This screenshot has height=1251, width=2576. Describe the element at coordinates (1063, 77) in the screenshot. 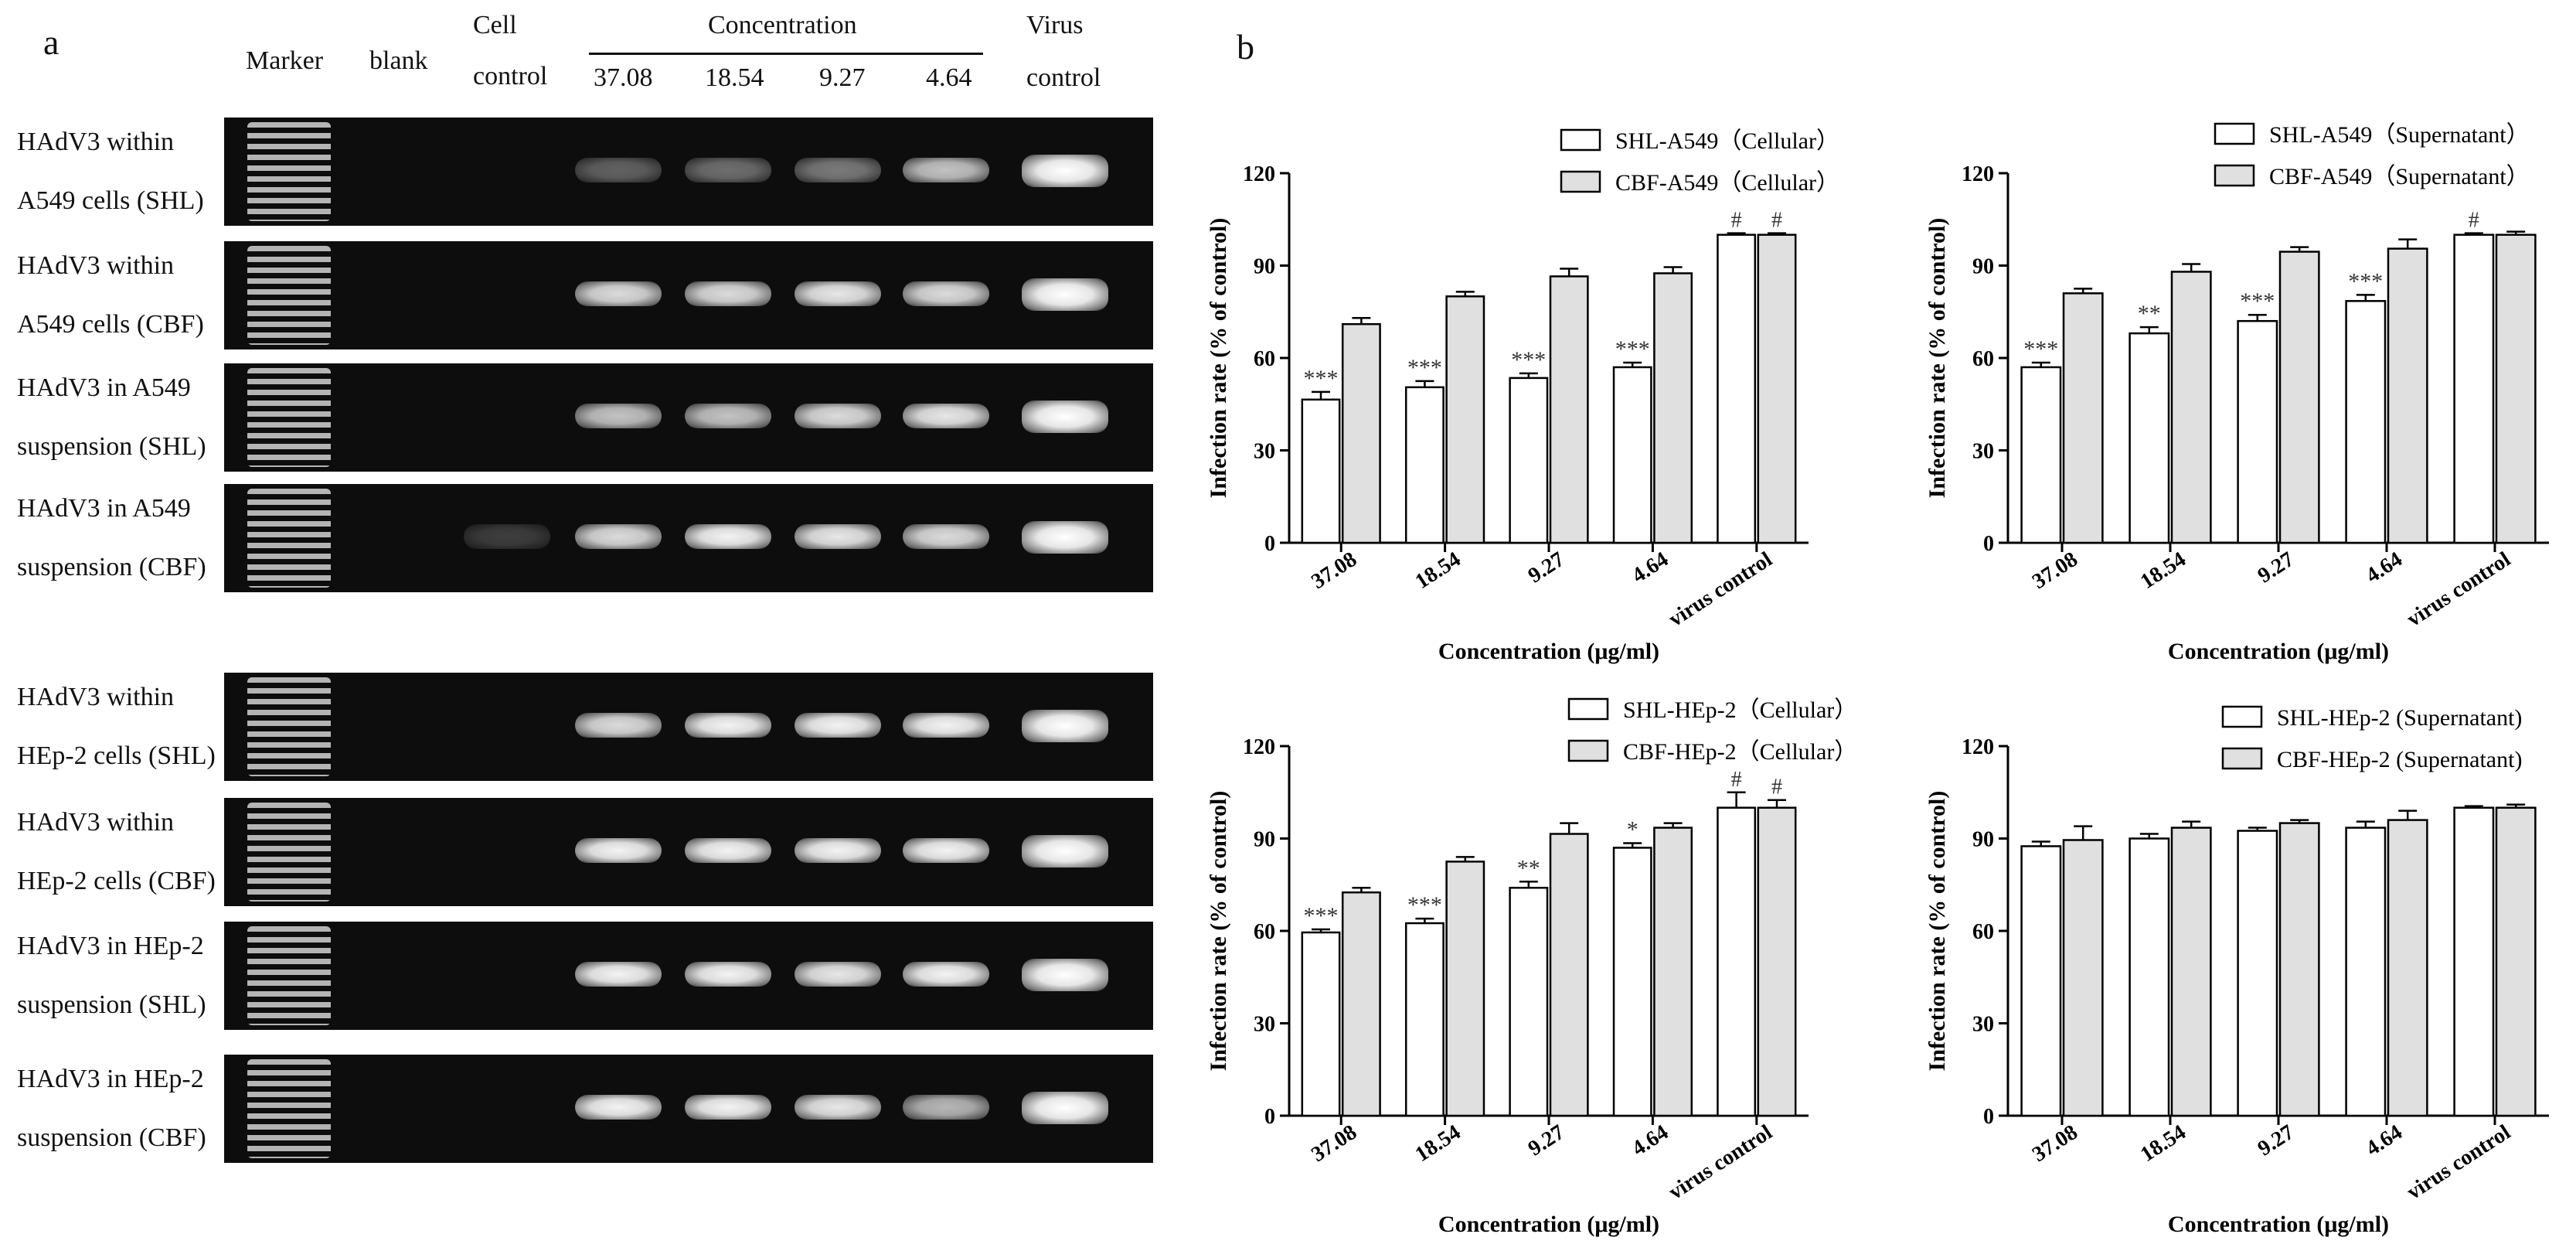

I see `virus-control-header-line2: control` at that location.